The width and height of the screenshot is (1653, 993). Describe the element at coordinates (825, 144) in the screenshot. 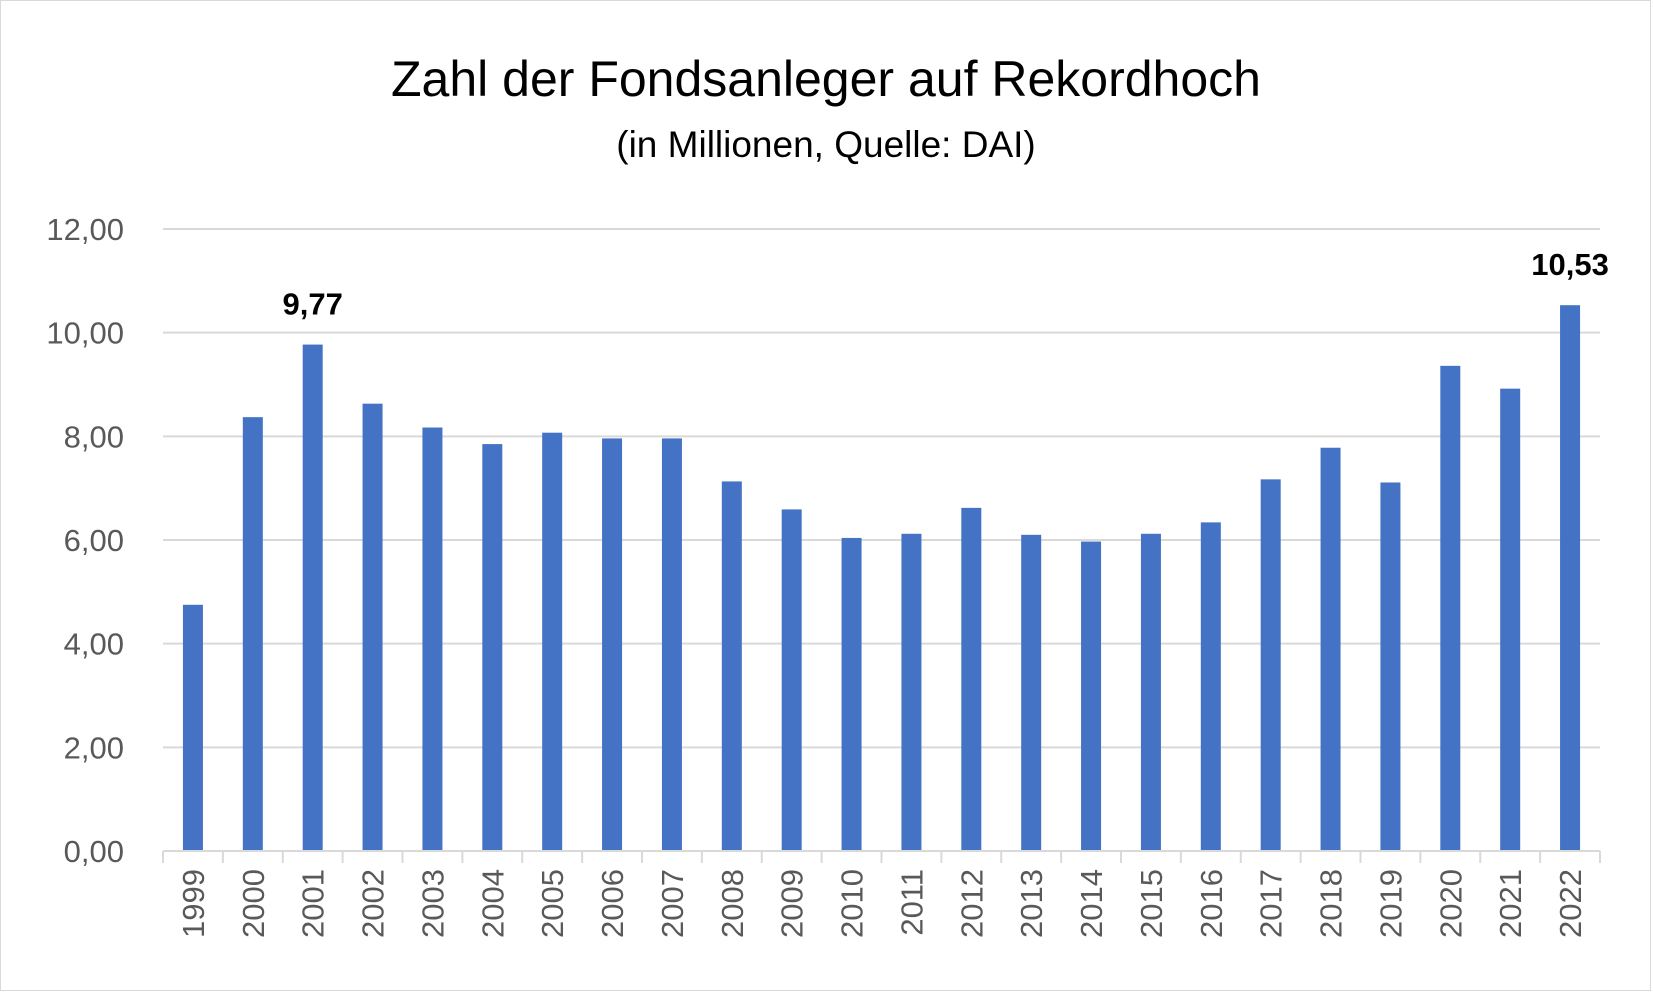

I see `chart-subtitle: (in Millionen, Quelle: DAI)` at that location.